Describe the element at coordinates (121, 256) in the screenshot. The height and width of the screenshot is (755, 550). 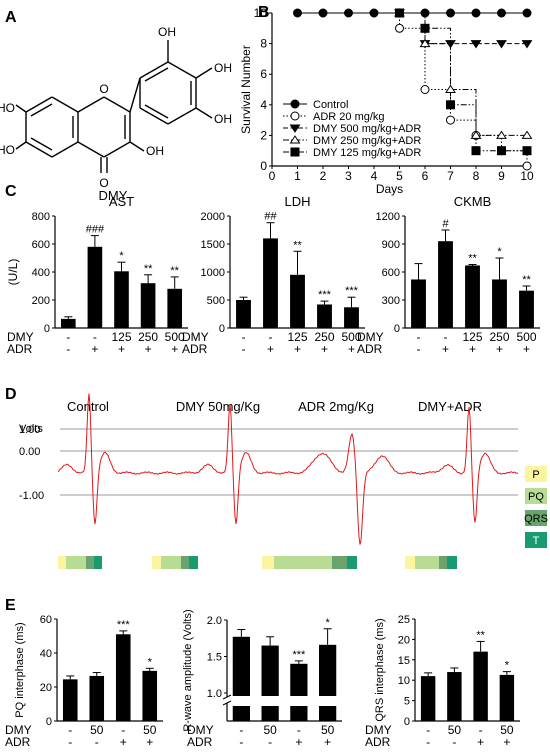
I see `significance-label: *` at that location.